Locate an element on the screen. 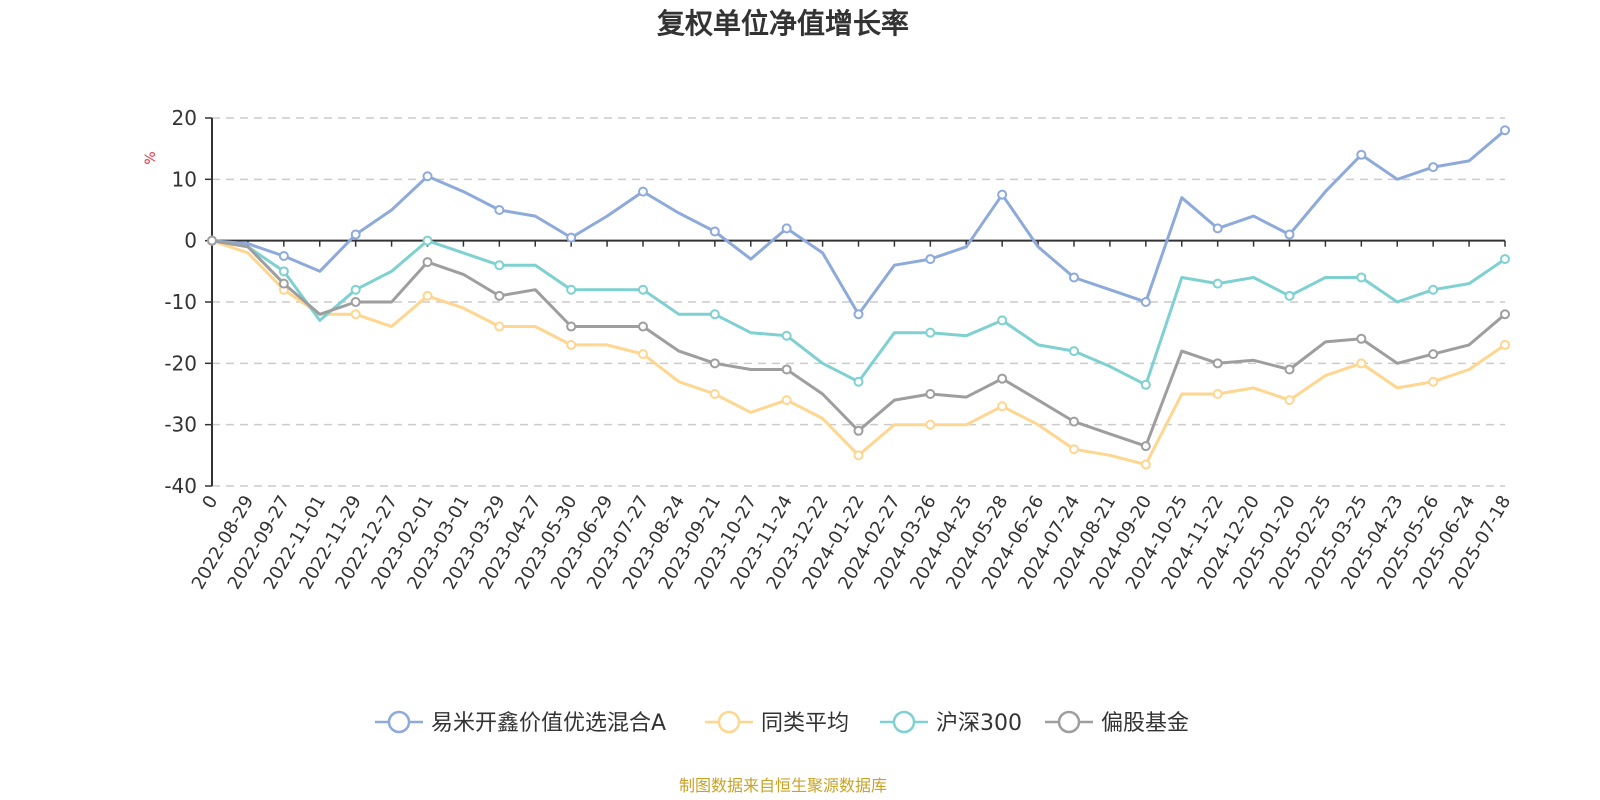 This screenshot has height=800, width=1600. y-tick-label: 10 is located at coordinates (184, 179).